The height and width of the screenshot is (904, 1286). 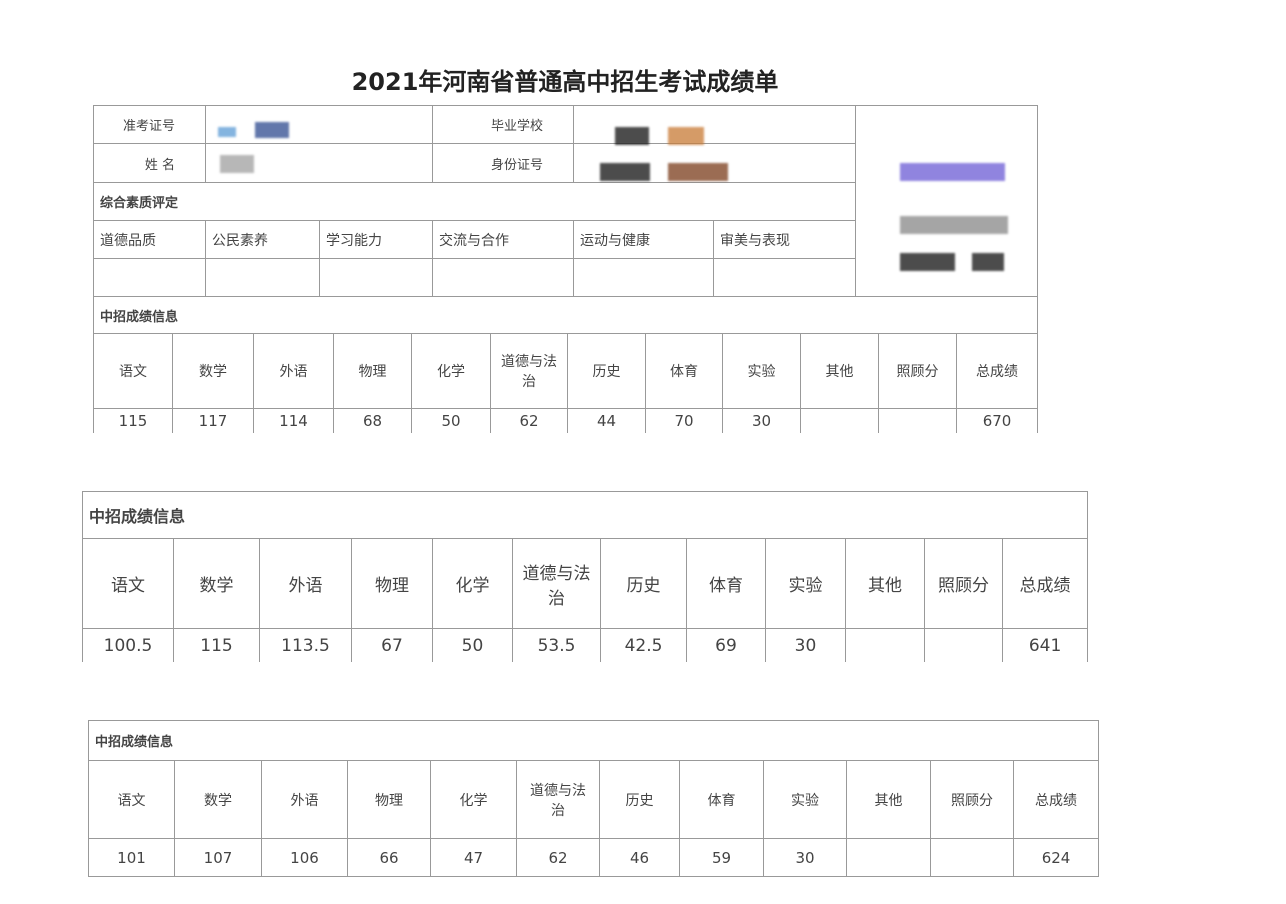 What do you see at coordinates (558, 857) in the screenshot?
I see `score-cell: 62` at bounding box center [558, 857].